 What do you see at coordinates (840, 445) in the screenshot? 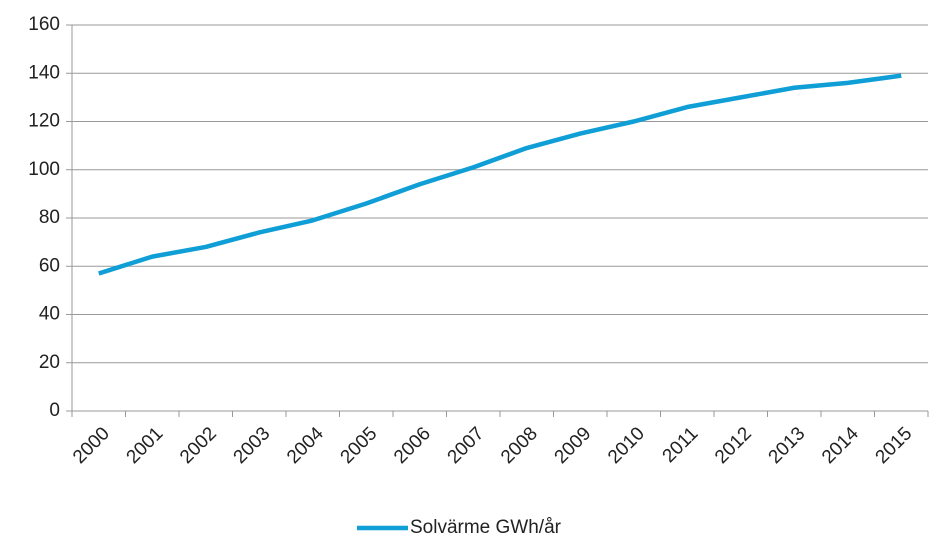
I see `x-tick-label: 2014` at bounding box center [840, 445].